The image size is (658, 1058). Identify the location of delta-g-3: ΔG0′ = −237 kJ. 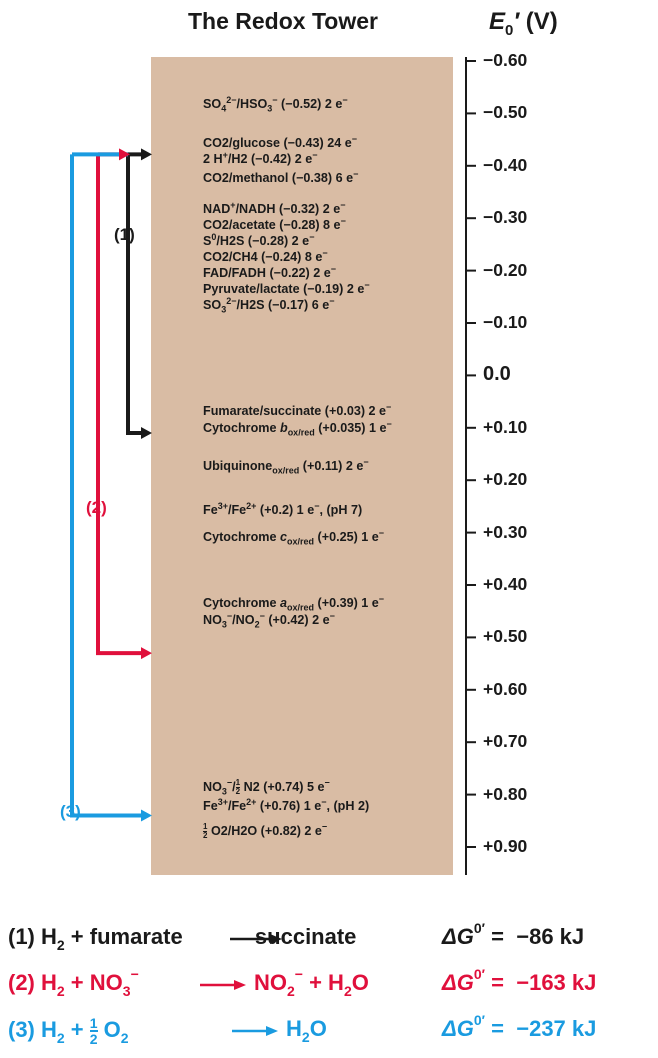
(519, 1026).